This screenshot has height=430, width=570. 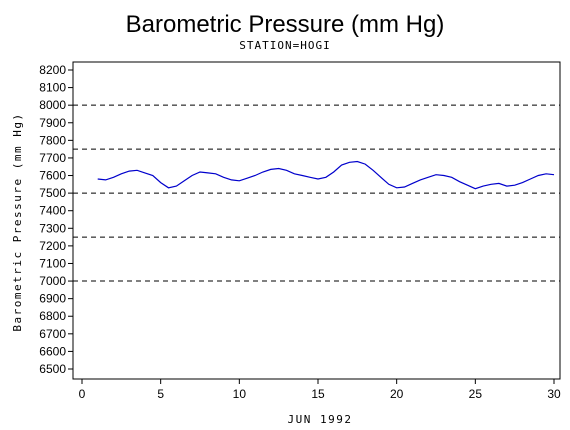 What do you see at coordinates (17, 221) in the screenshot?
I see `y-axis-label: Barometric Pressure (mm Hg)` at bounding box center [17, 221].